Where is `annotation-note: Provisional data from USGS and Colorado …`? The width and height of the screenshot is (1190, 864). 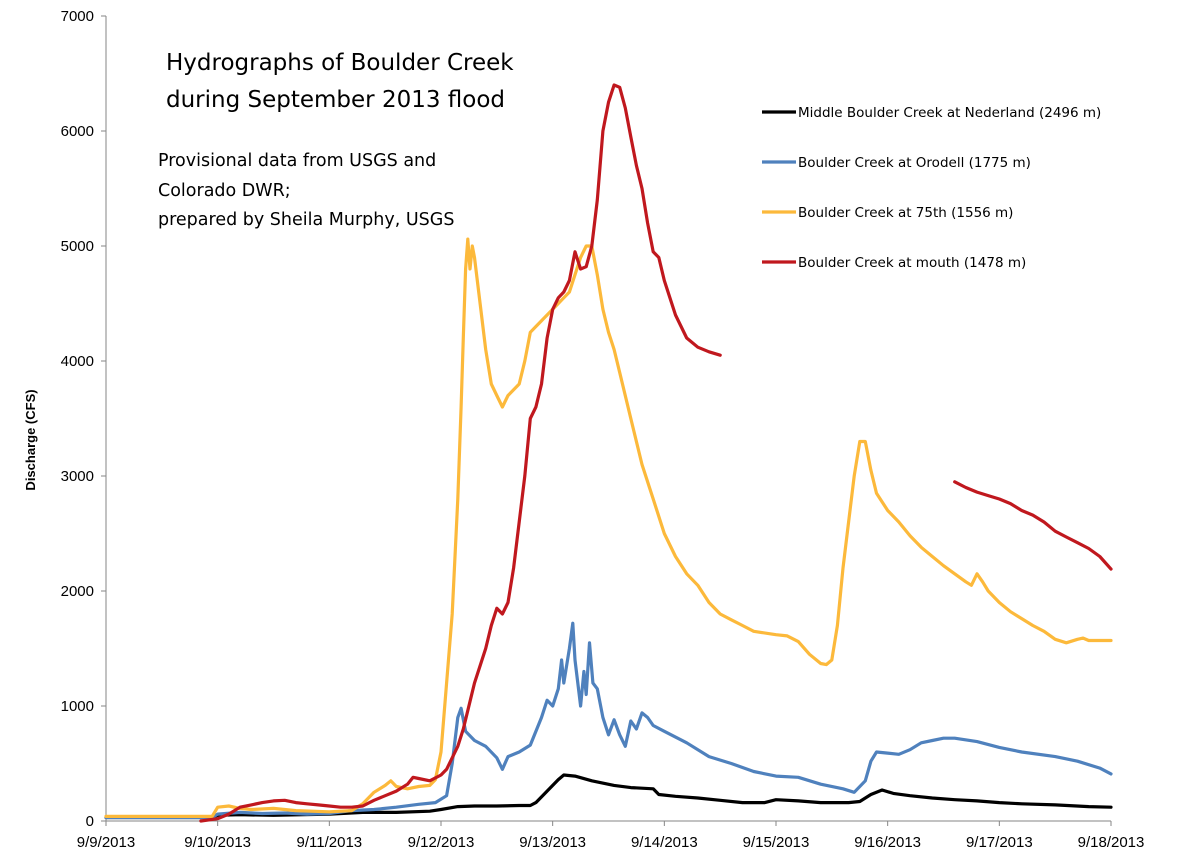
annotation-note: Provisional data from USGS and Colorado … is located at coordinates (306, 190).